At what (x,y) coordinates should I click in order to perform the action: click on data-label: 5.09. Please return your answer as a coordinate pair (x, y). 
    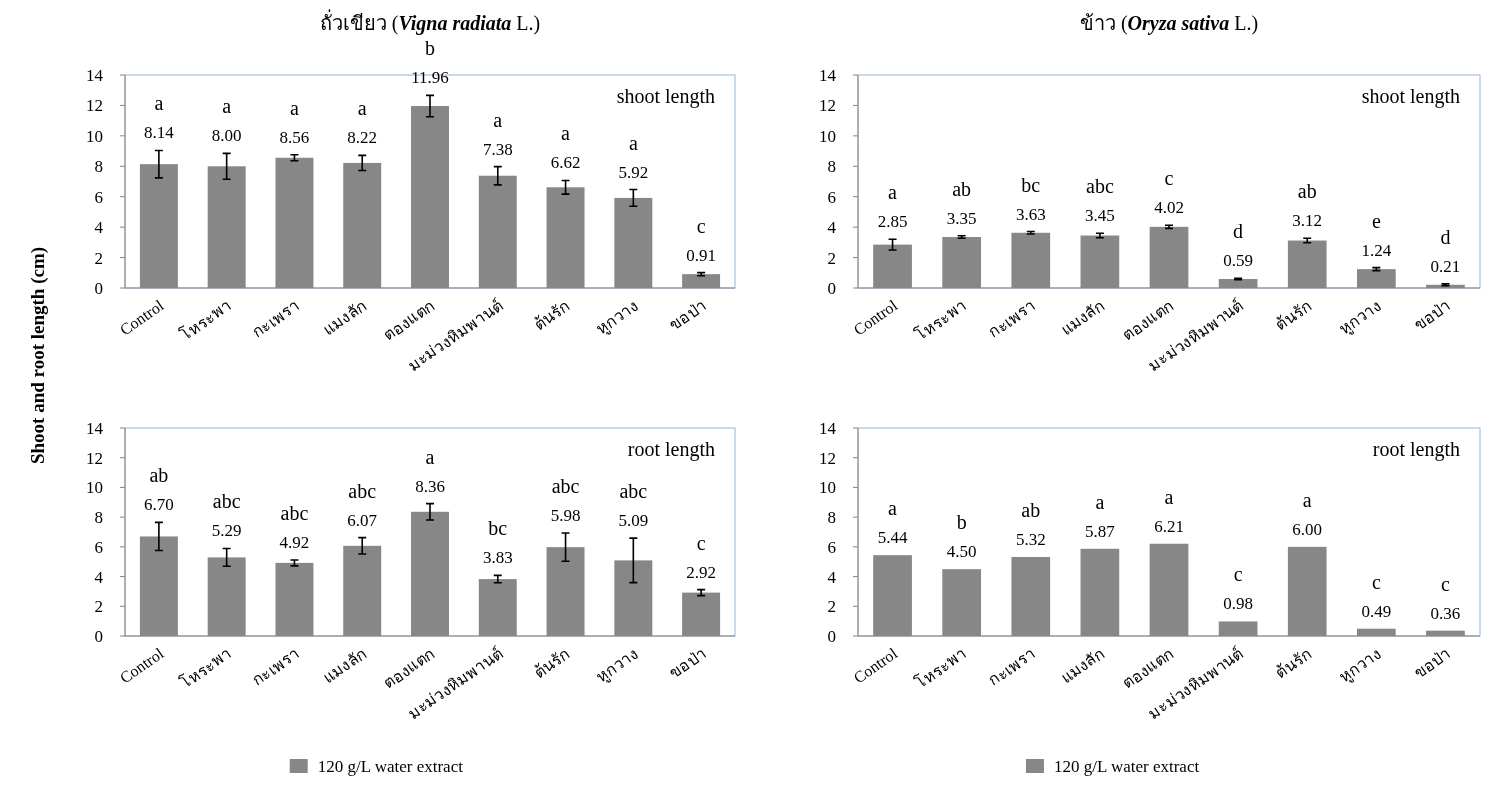
    Looking at the image, I should click on (633, 521).